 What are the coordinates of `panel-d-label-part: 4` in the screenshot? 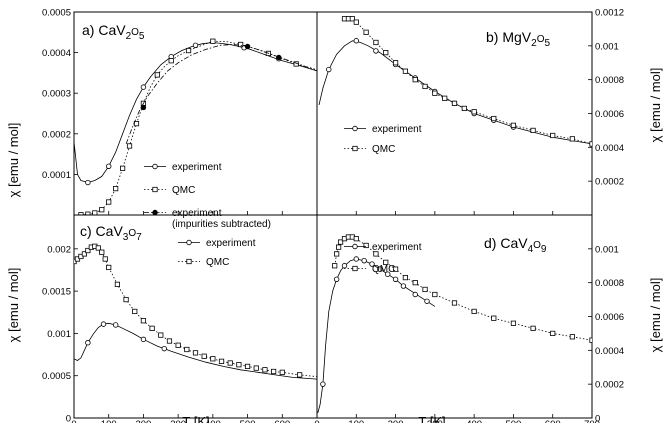 It's located at (531, 249).